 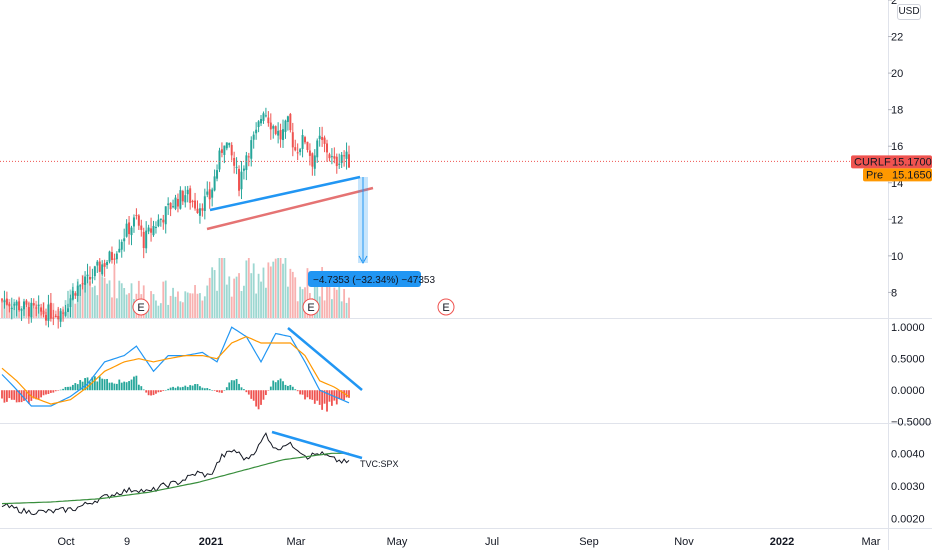 What do you see at coordinates (912, 175) in the screenshot?
I see `pre-price-value: 15.1650` at bounding box center [912, 175].